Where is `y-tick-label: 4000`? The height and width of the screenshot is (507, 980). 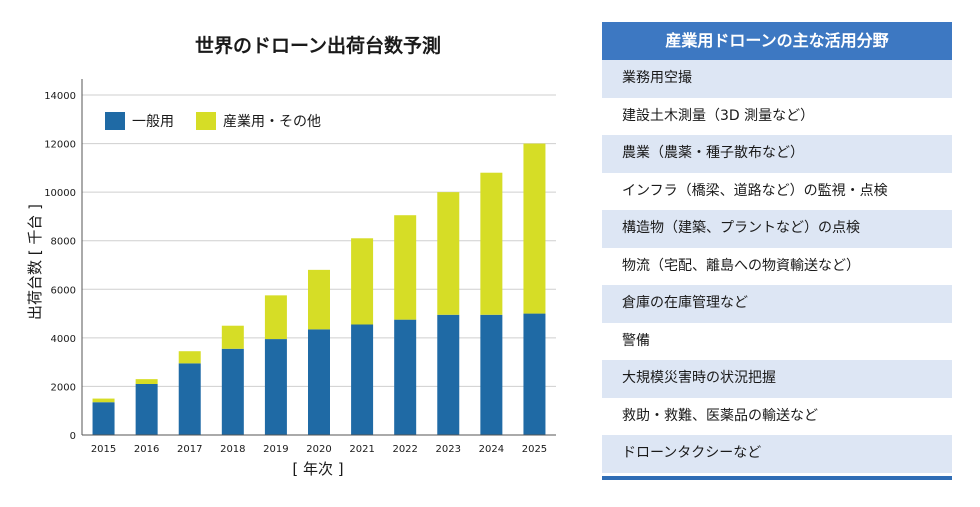 y-tick-label: 4000 is located at coordinates (63, 339).